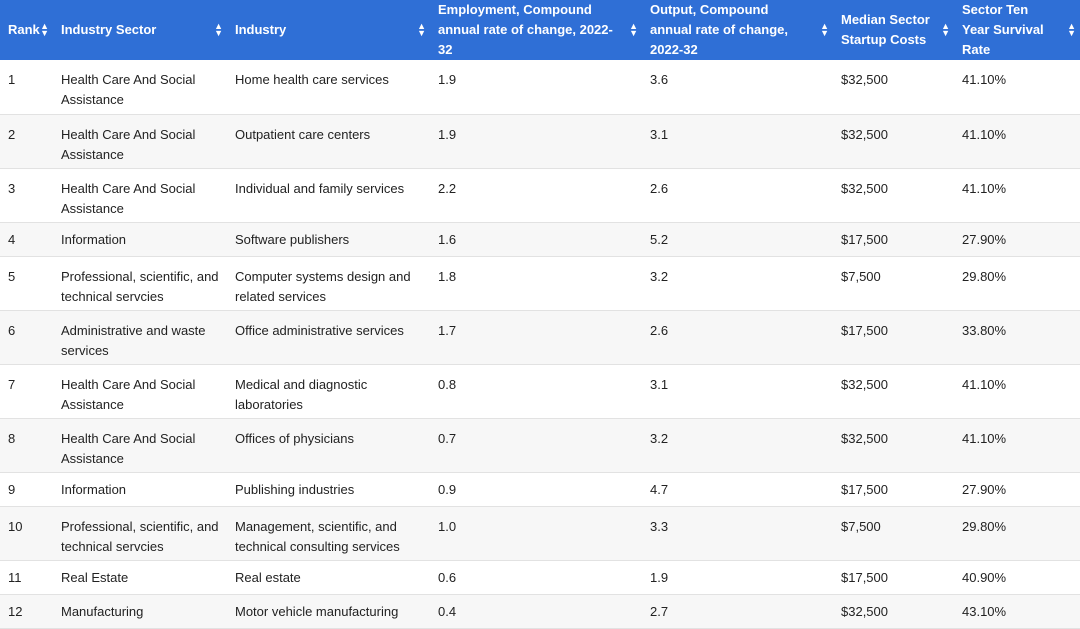 The width and height of the screenshot is (1080, 629). Describe the element at coordinates (15, 611) in the screenshot. I see `cell-rank: 12` at that location.